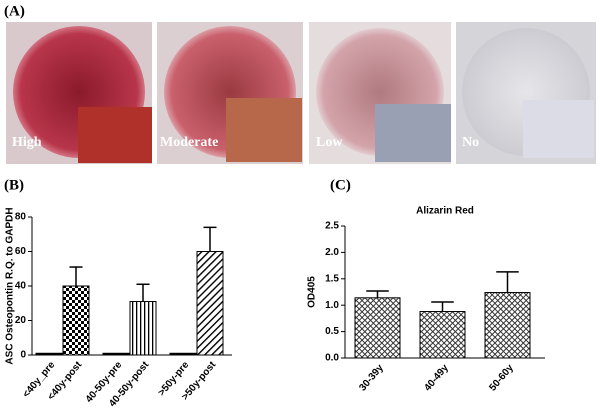 The width and height of the screenshot is (600, 409). Describe the element at coordinates (21, 217) in the screenshot. I see `y-tick-label: 80` at that location.